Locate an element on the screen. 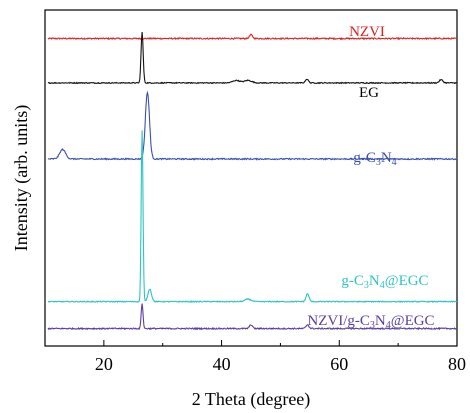 Image resolution: width=470 pixels, height=413 pixels. x-ticks: 20 40 60 80 is located at coordinates (255, 357).